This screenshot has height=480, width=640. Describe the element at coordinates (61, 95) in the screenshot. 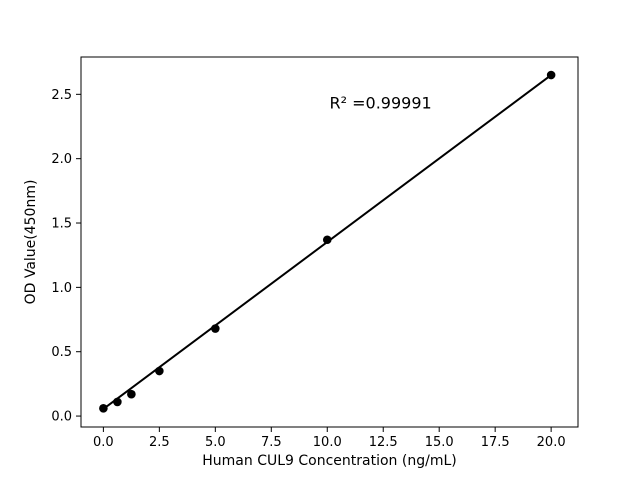

I see `y-axis-tick-label: 2.5` at that location.